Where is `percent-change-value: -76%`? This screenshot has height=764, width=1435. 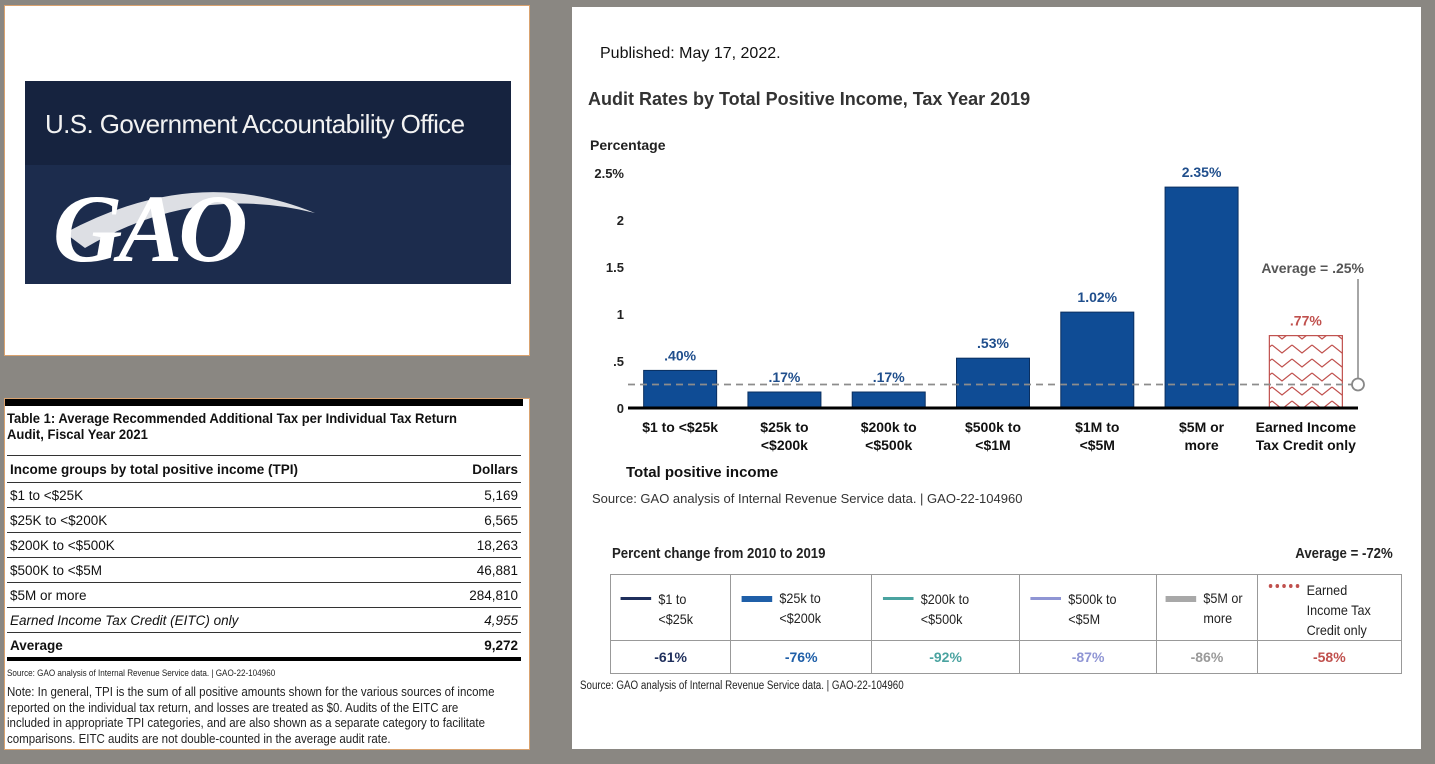
percent-change-value: -76% is located at coordinates (801, 657).